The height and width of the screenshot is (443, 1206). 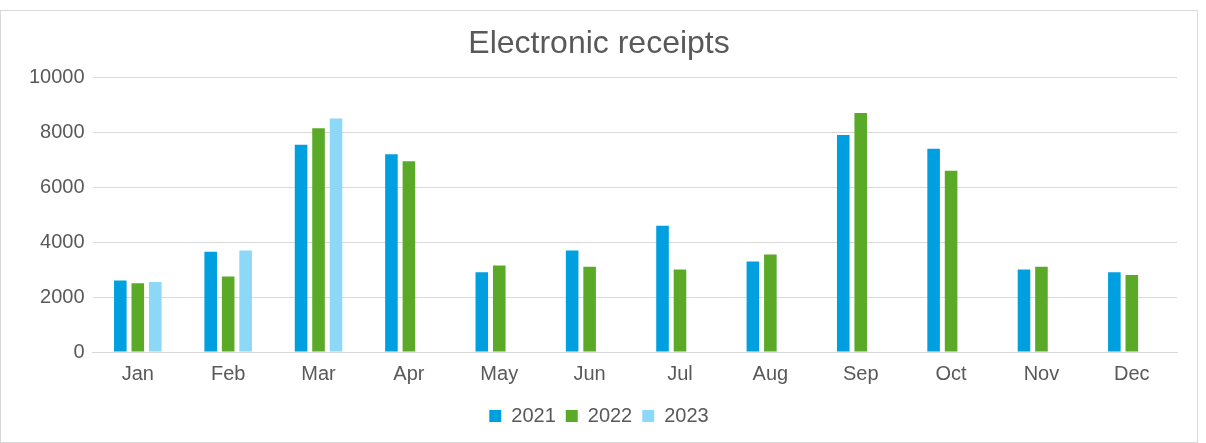 I want to click on y-tick-label: 10000, so click(x=56, y=75).